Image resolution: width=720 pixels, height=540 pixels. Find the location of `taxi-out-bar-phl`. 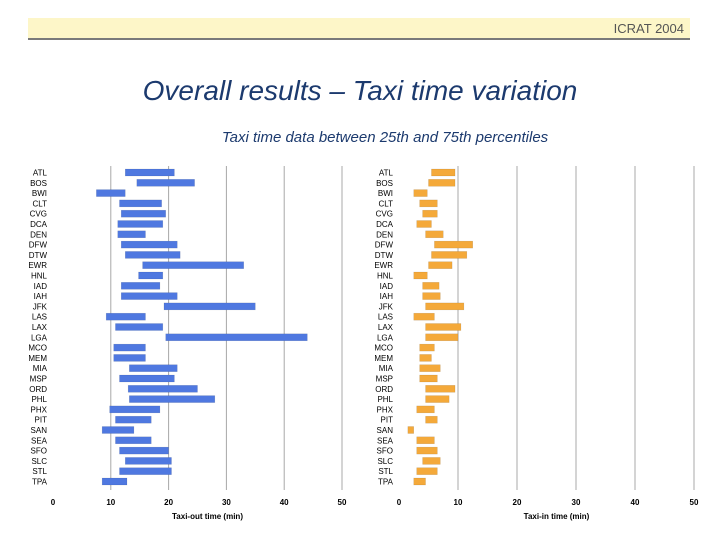

taxi-out-bar-phl is located at coordinates (172, 399).